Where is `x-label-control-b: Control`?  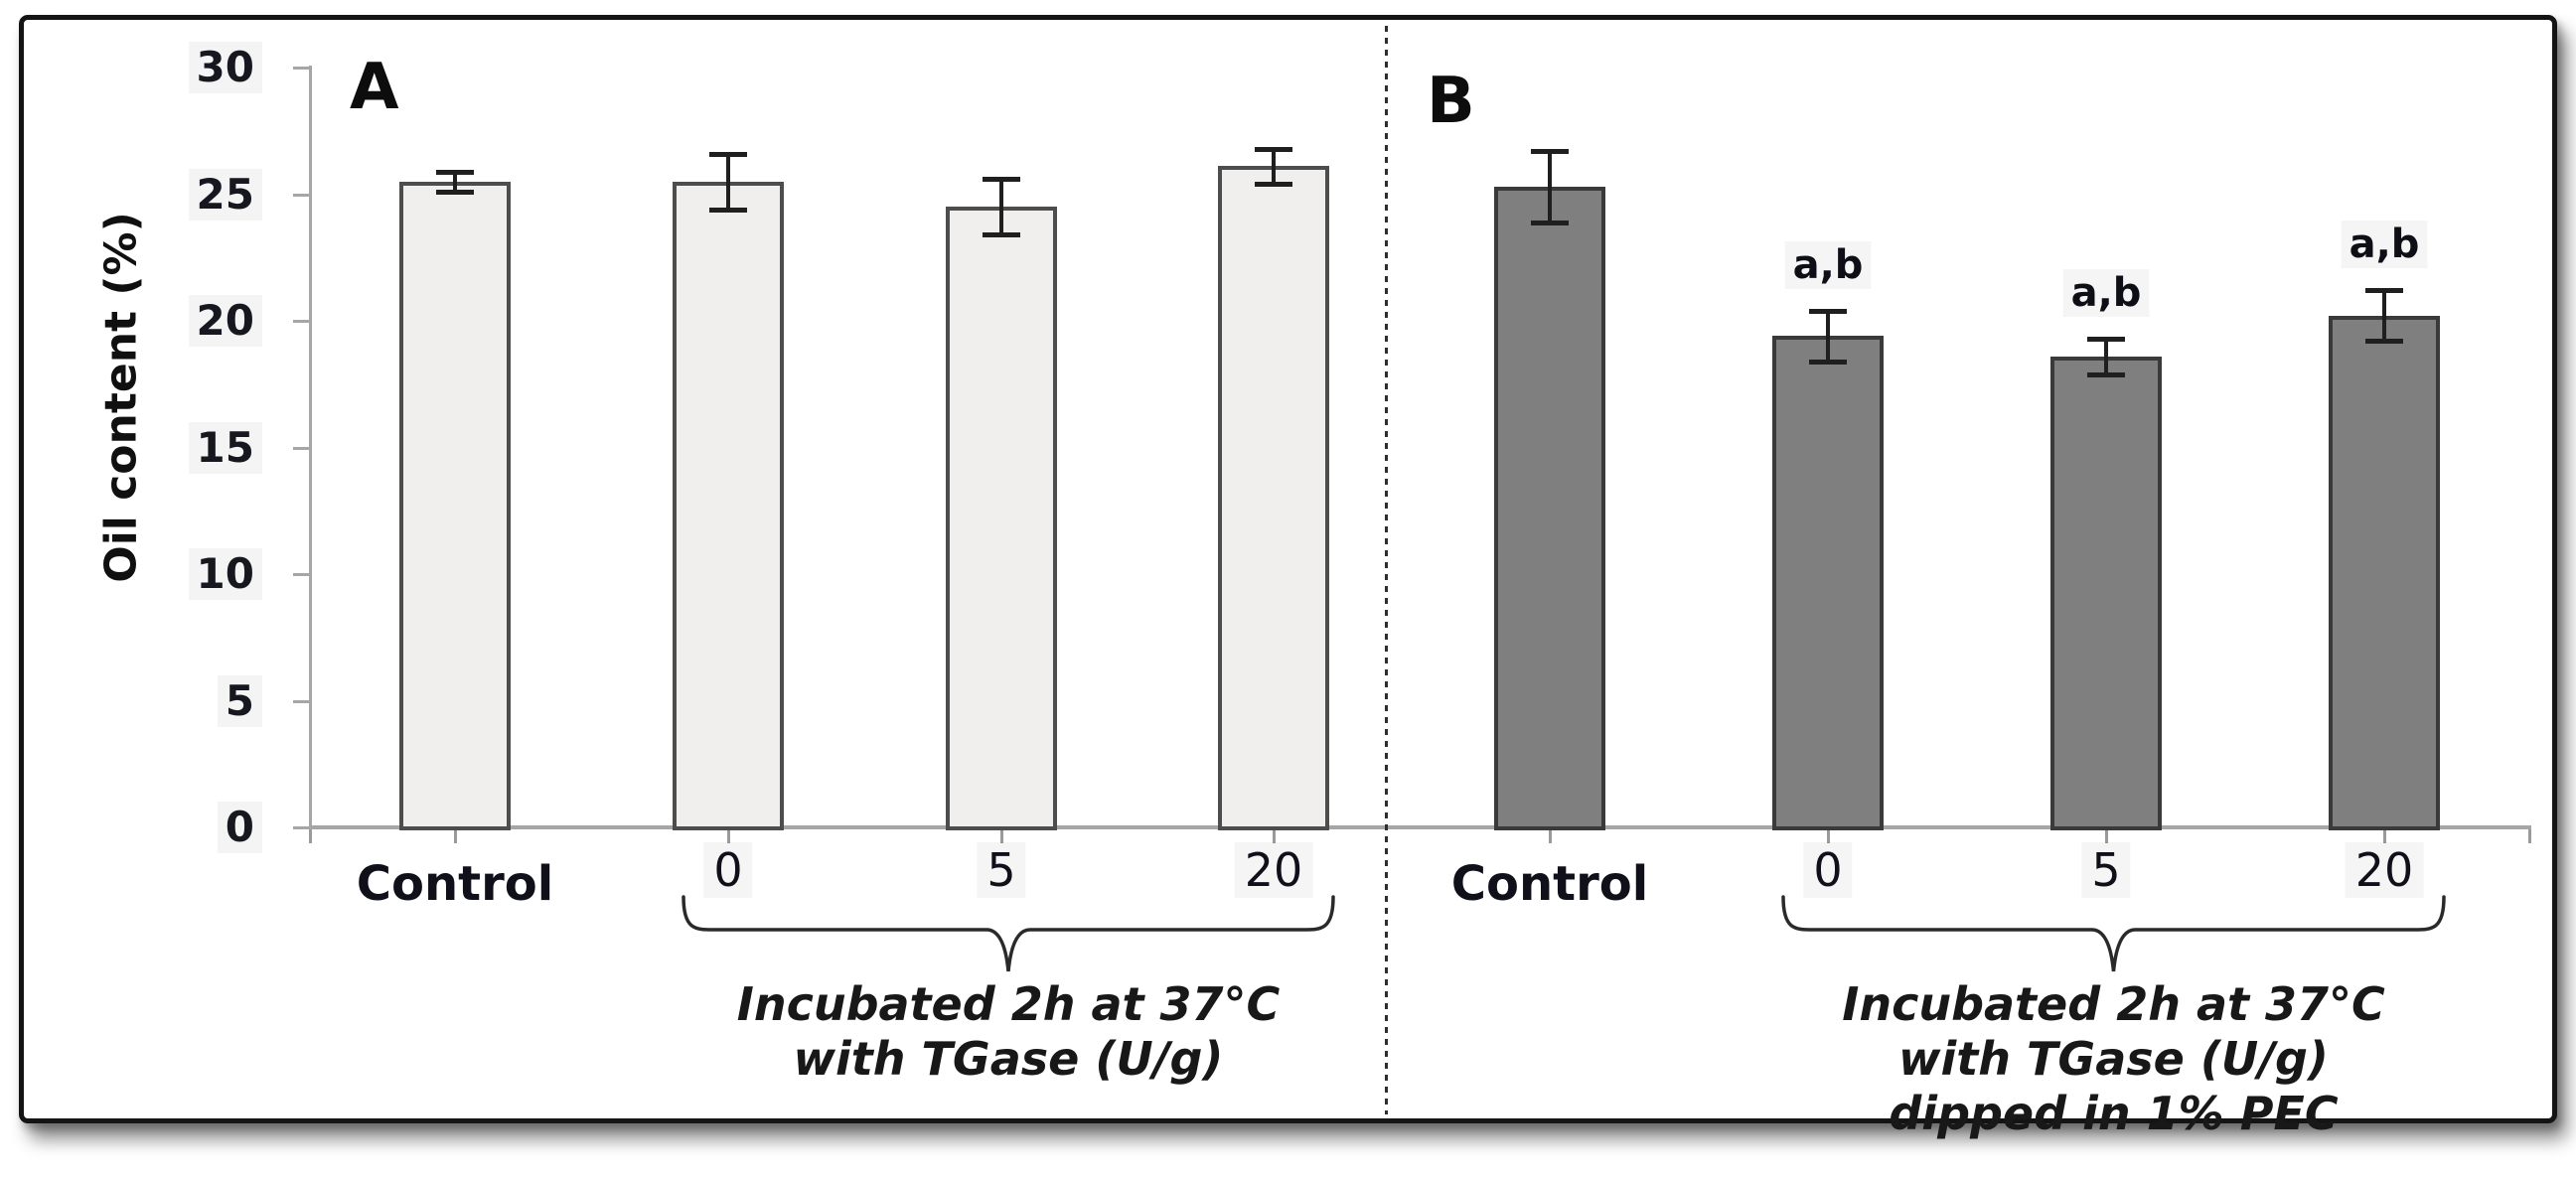 x-label-control-b: Control is located at coordinates (1550, 884).